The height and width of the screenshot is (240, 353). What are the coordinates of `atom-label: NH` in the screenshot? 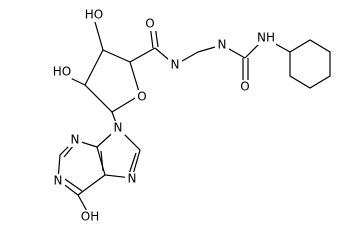 It's located at (266, 38).